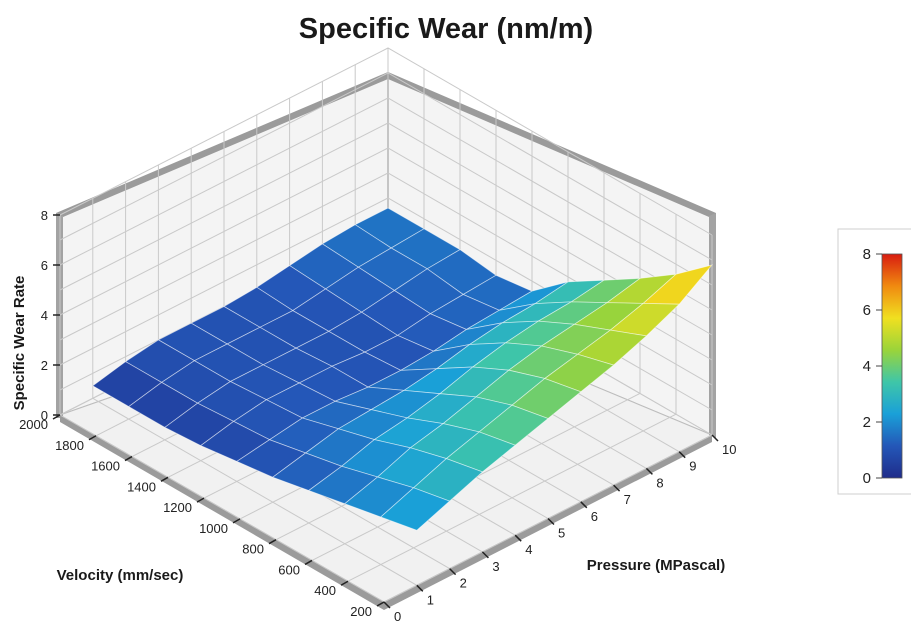 The height and width of the screenshot is (635, 911). Describe the element at coordinates (552, 146) in the screenshot. I see `wall-top-rim-right` at that location.